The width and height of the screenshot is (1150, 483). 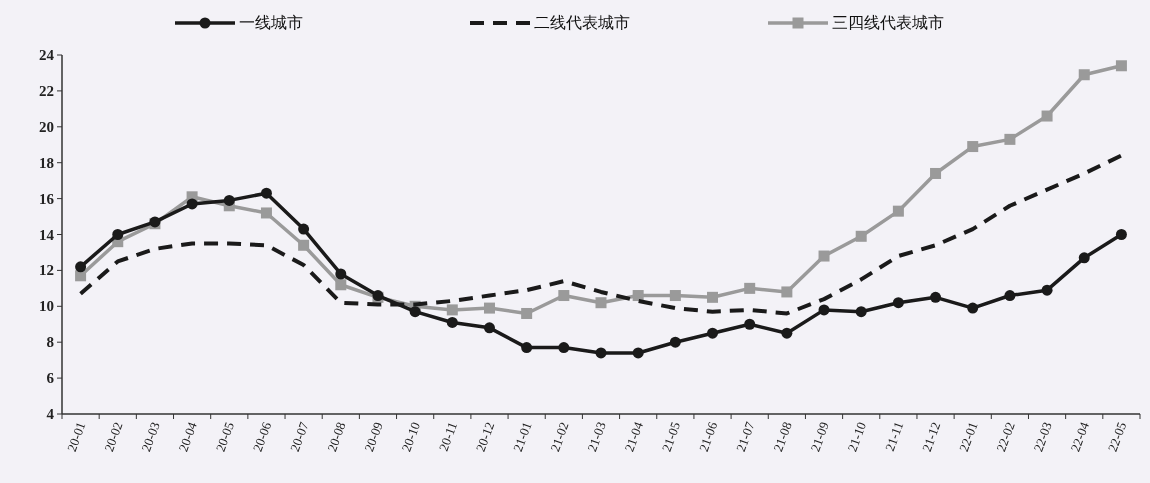 What do you see at coordinates (150, 436) in the screenshot?
I see `x-tick-label: 20-03` at bounding box center [150, 436].